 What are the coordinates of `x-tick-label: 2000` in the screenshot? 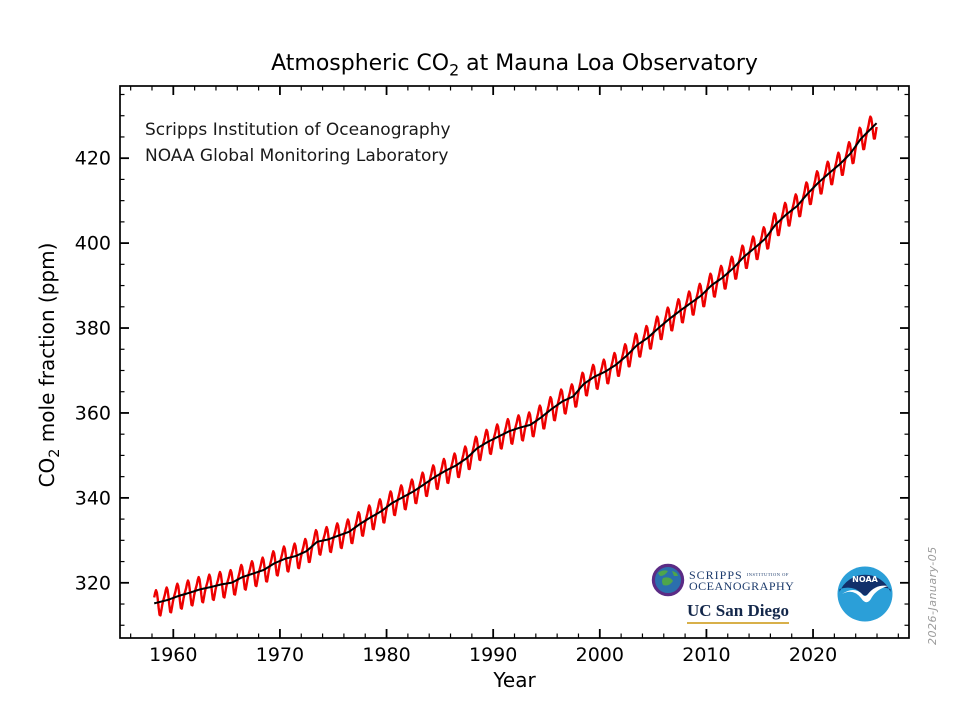 It's located at (600, 655).